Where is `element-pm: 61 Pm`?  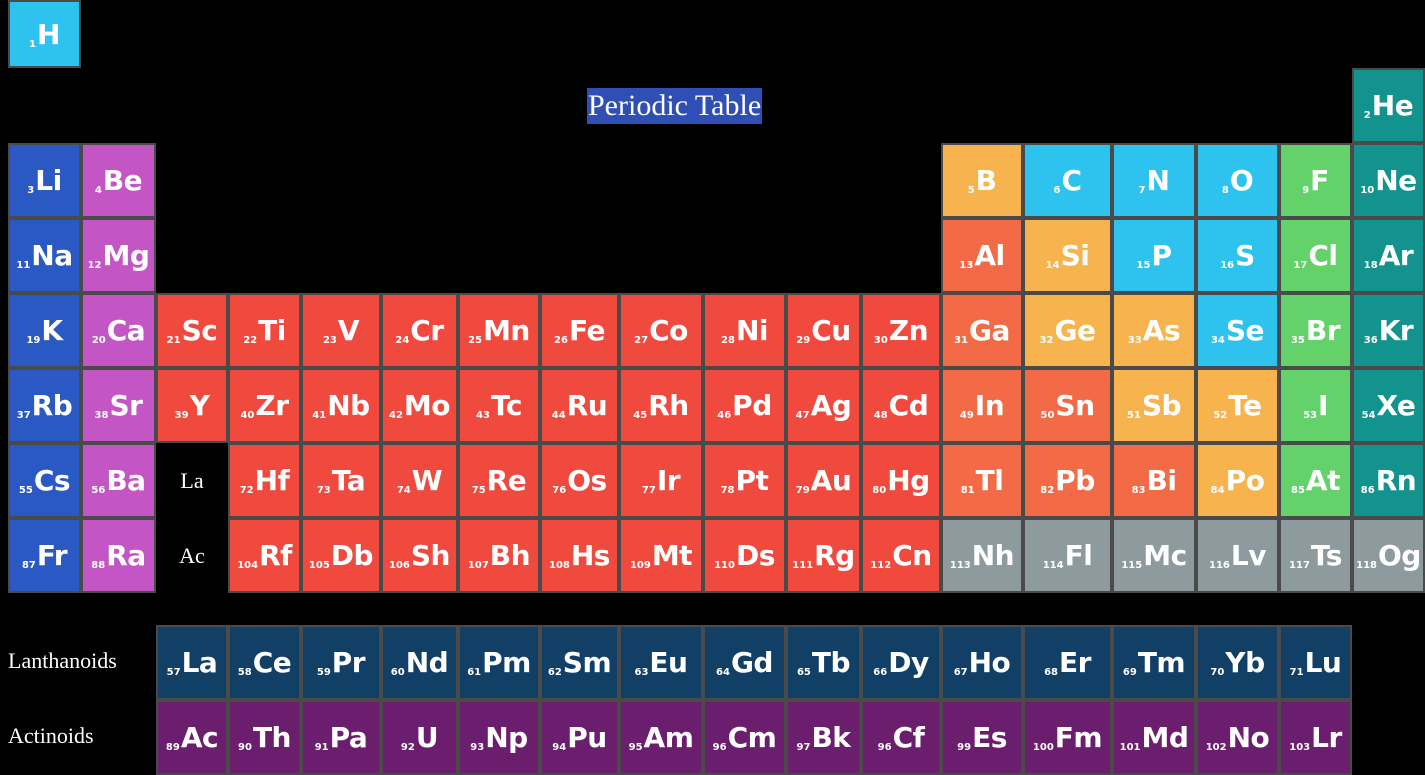
element-pm: 61 Pm is located at coordinates (499, 662).